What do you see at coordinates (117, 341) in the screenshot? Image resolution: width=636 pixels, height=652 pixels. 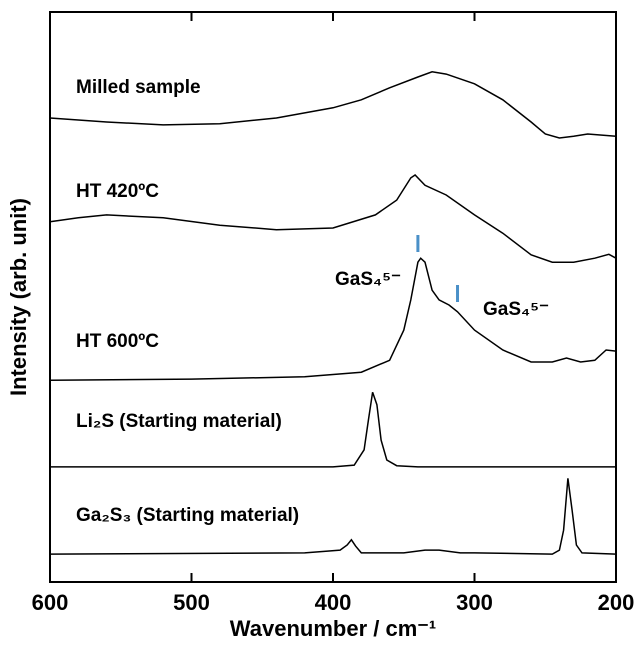 I see `series-label: HT 600ºC` at bounding box center [117, 341].